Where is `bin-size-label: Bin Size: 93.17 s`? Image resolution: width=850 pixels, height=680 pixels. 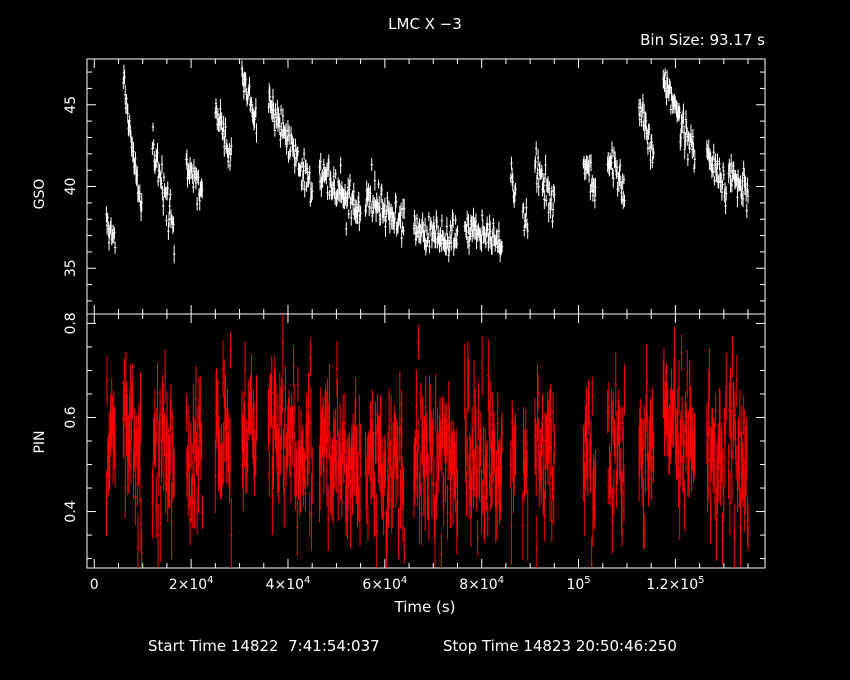 bin-size-label: Bin Size: 93.17 s is located at coordinates (702, 40).